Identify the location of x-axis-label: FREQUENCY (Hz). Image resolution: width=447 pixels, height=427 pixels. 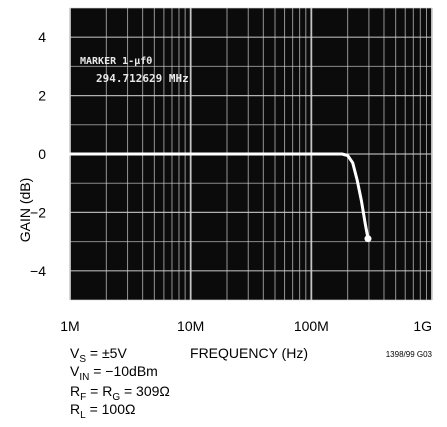
(249, 353).